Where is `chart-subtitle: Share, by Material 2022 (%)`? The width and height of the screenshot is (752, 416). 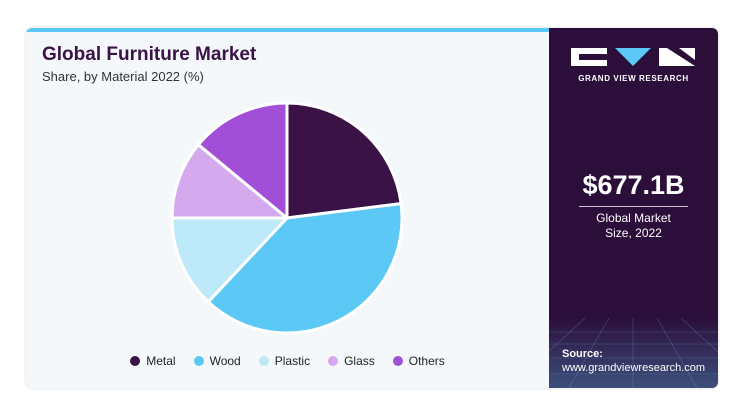 chart-subtitle: Share, by Material 2022 (%) is located at coordinates (123, 76).